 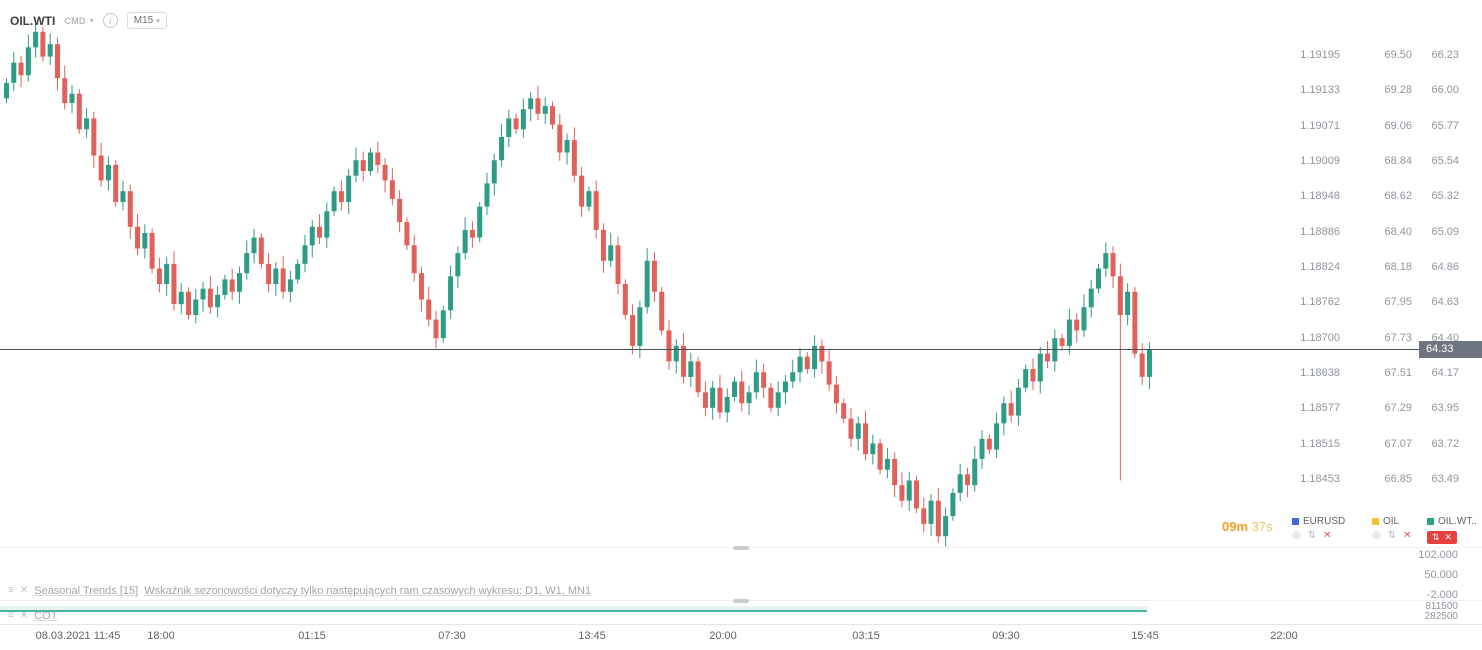 What do you see at coordinates (1320, 55) in the screenshot?
I see `price-tick-label: 1.19195` at bounding box center [1320, 55].